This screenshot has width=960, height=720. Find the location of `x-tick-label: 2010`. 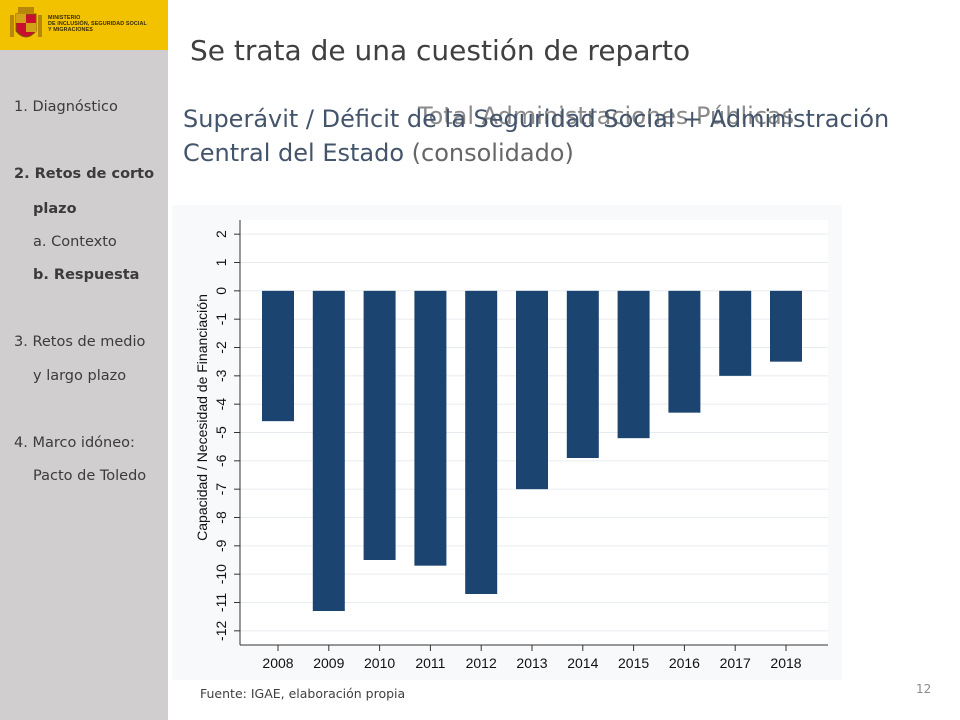

x-tick-label: 2010 is located at coordinates (379, 663).